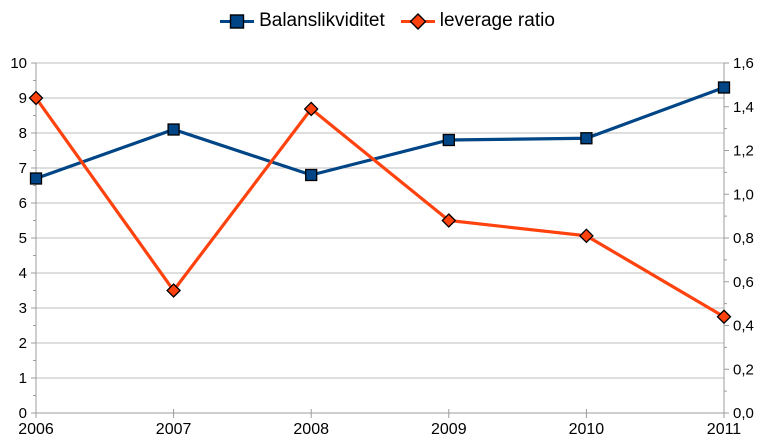 This screenshot has width=775, height=447. Describe the element at coordinates (311, 429) in the screenshot. I see `x-axis-tick-label: 2008` at that location.